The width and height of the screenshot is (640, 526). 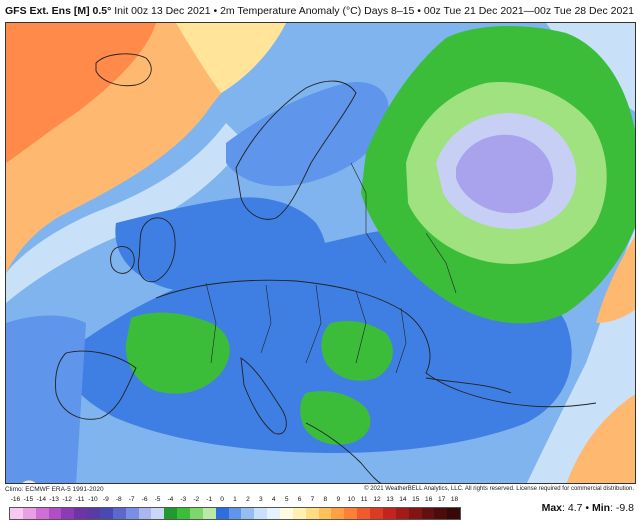 What do you see at coordinates (615, 279) in the screenshot?
I see `warm-anomaly-east` at bounding box center [615, 279].